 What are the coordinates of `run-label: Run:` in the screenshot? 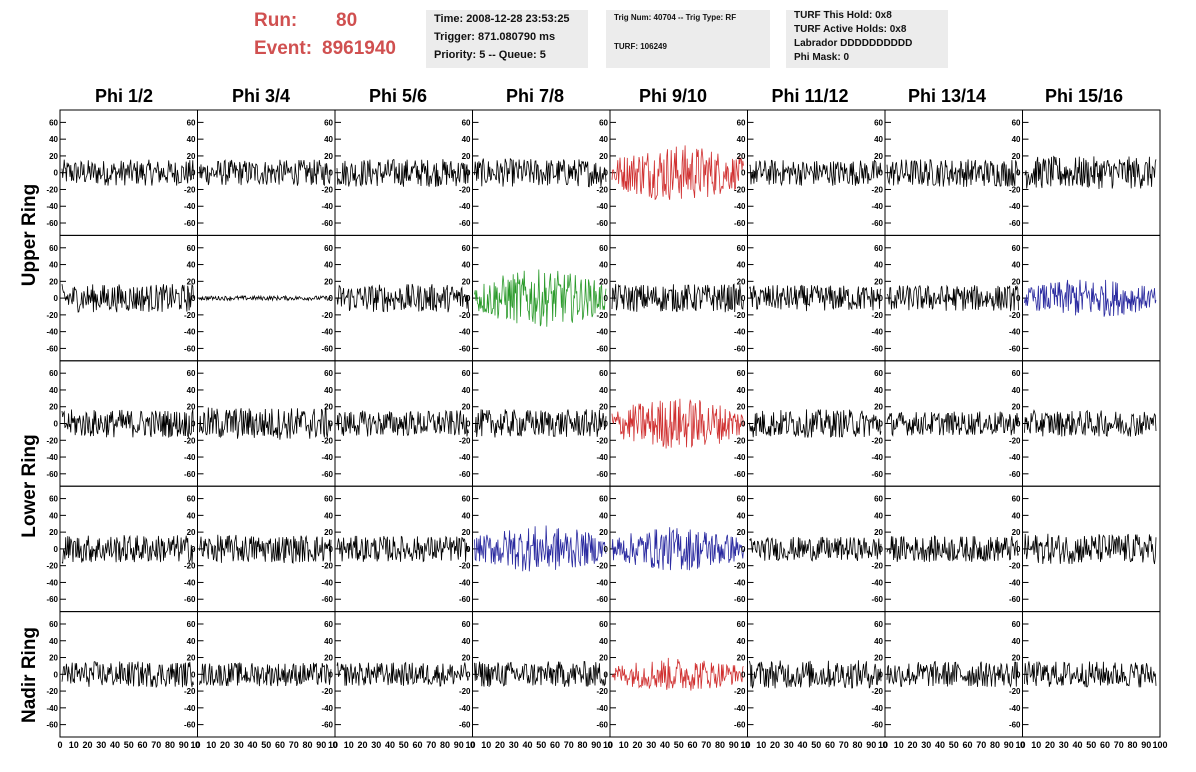 It's located at (276, 20).